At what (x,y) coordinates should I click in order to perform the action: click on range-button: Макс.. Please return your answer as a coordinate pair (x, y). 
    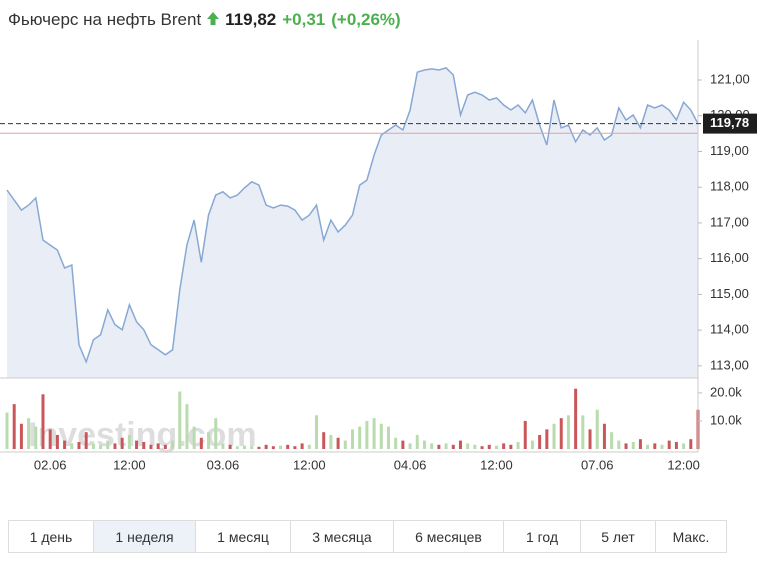
    Looking at the image, I should click on (691, 536).